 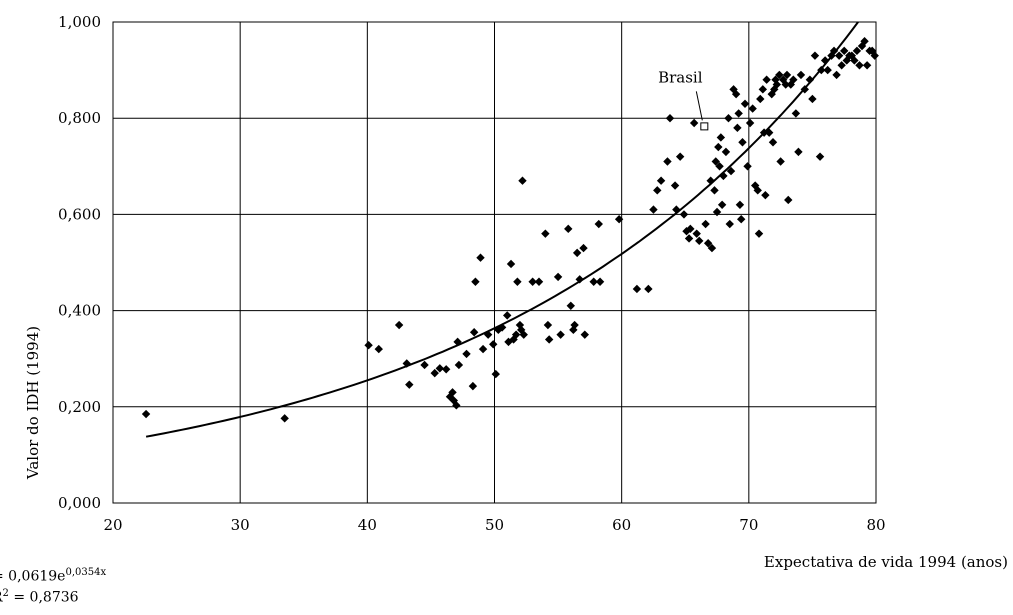 I want to click on y-axis-label: Valor do IDH (1994), so click(x=33, y=403).